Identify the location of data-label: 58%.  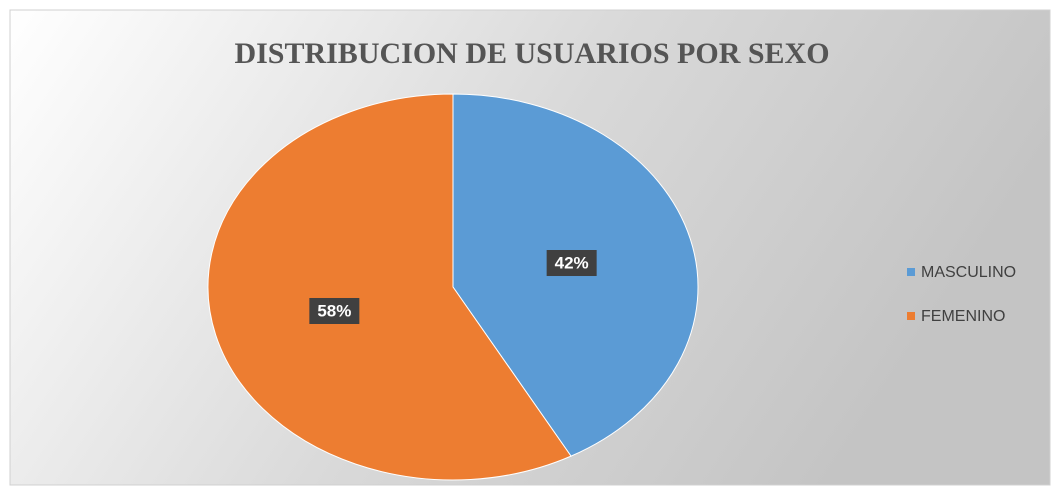
(334, 310).